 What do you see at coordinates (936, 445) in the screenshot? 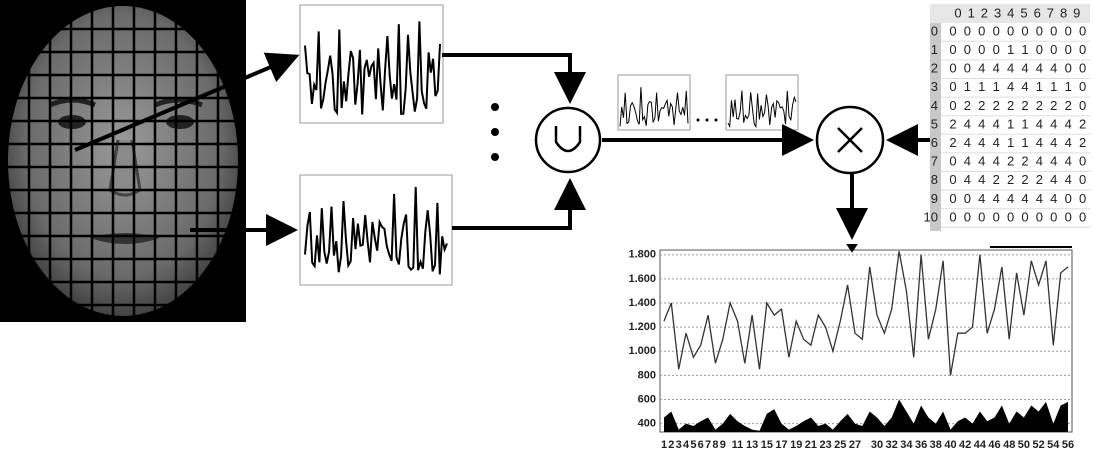
I see `x-tick-label: 38` at bounding box center [936, 445].